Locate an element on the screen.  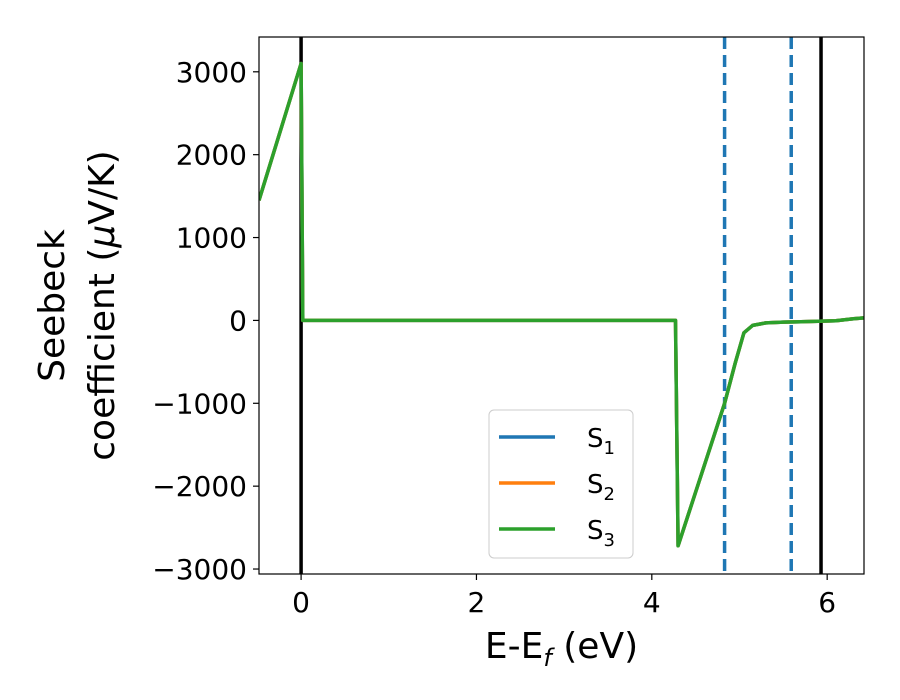
x-tick-label: 4 is located at coordinates (652, 602).